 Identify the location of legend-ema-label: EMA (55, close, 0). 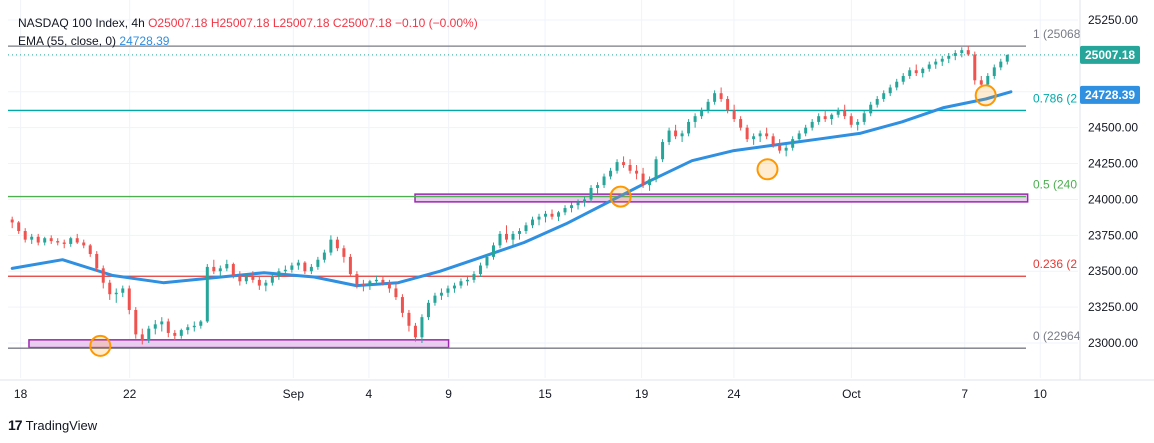
(67, 41).